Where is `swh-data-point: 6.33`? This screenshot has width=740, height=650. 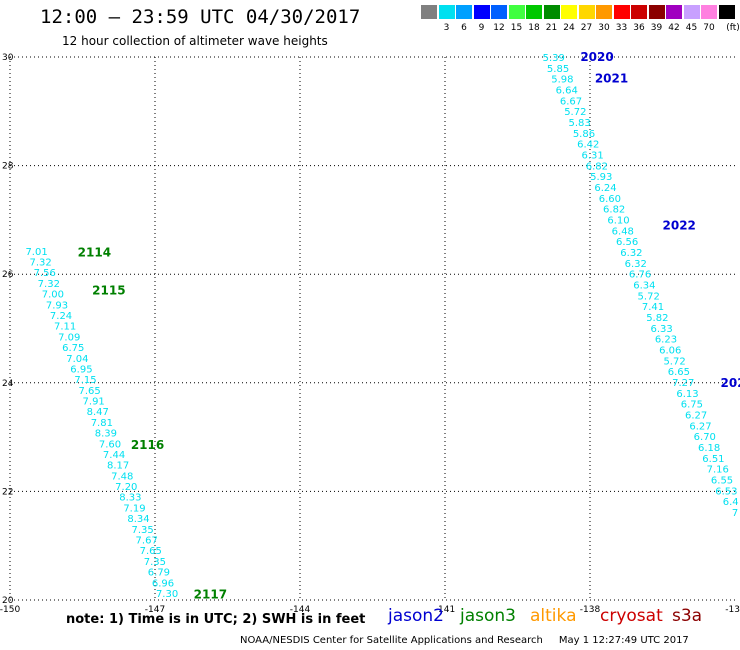
swh-data-point: 6.33 is located at coordinates (662, 329).